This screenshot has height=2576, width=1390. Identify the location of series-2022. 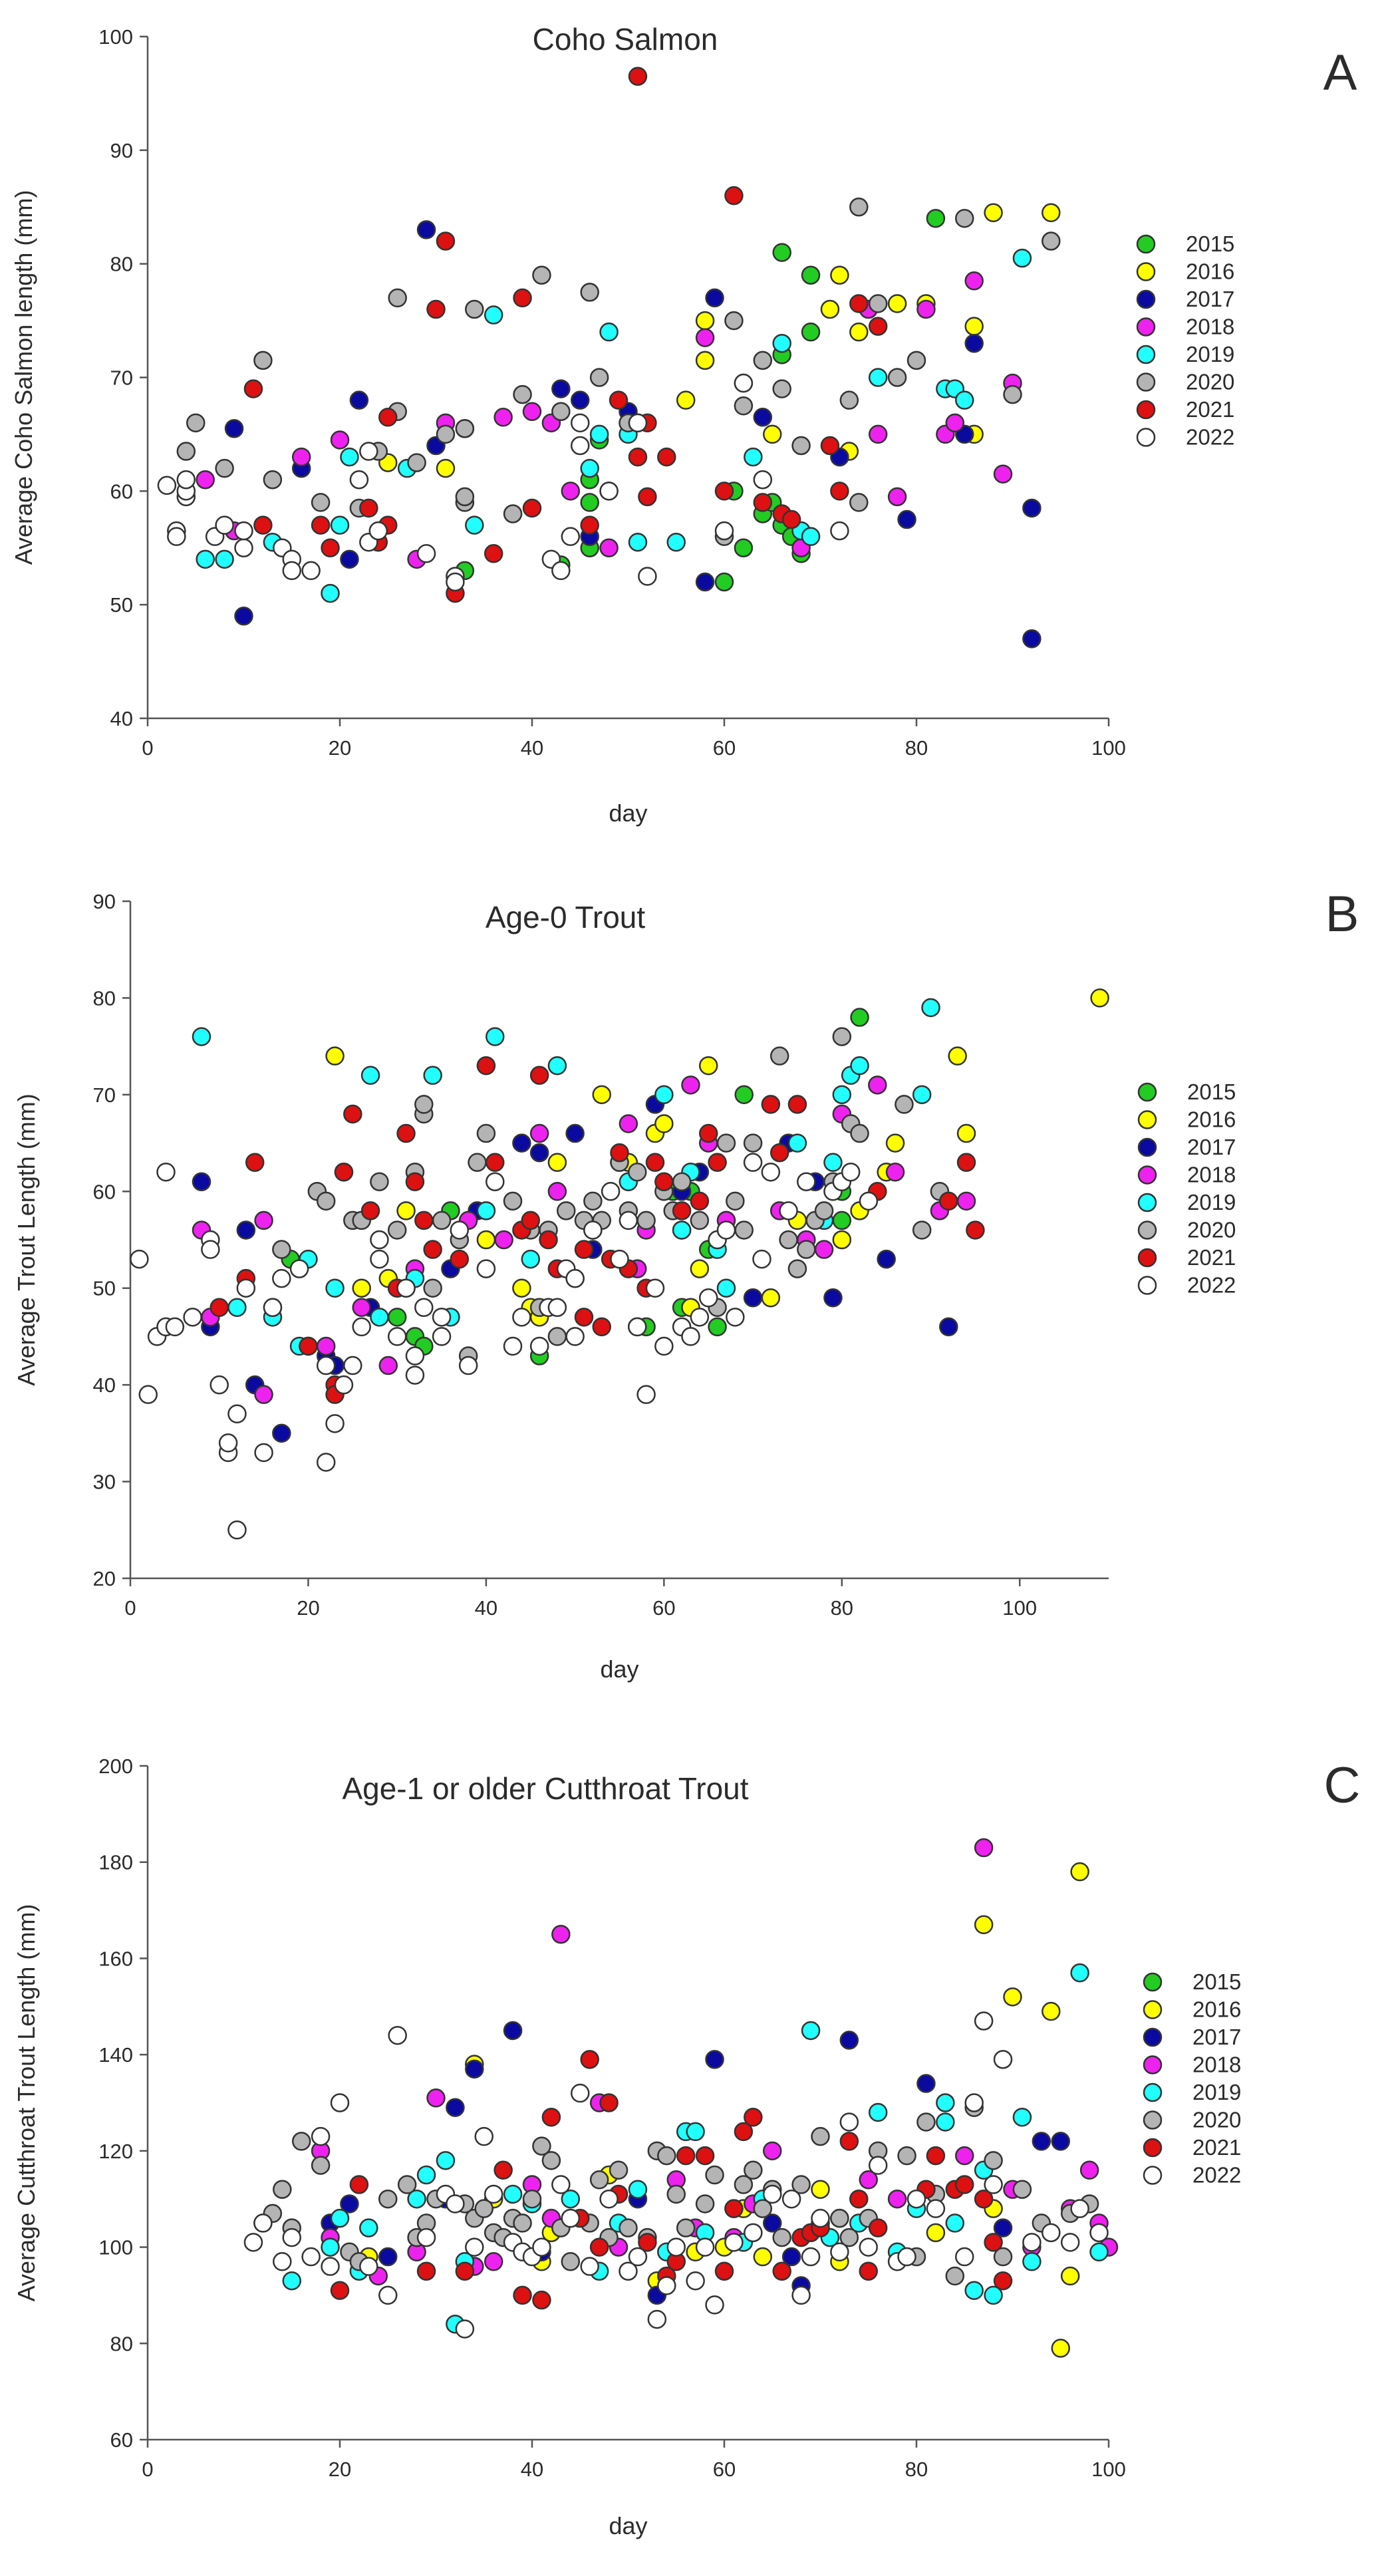
(505, 1346).